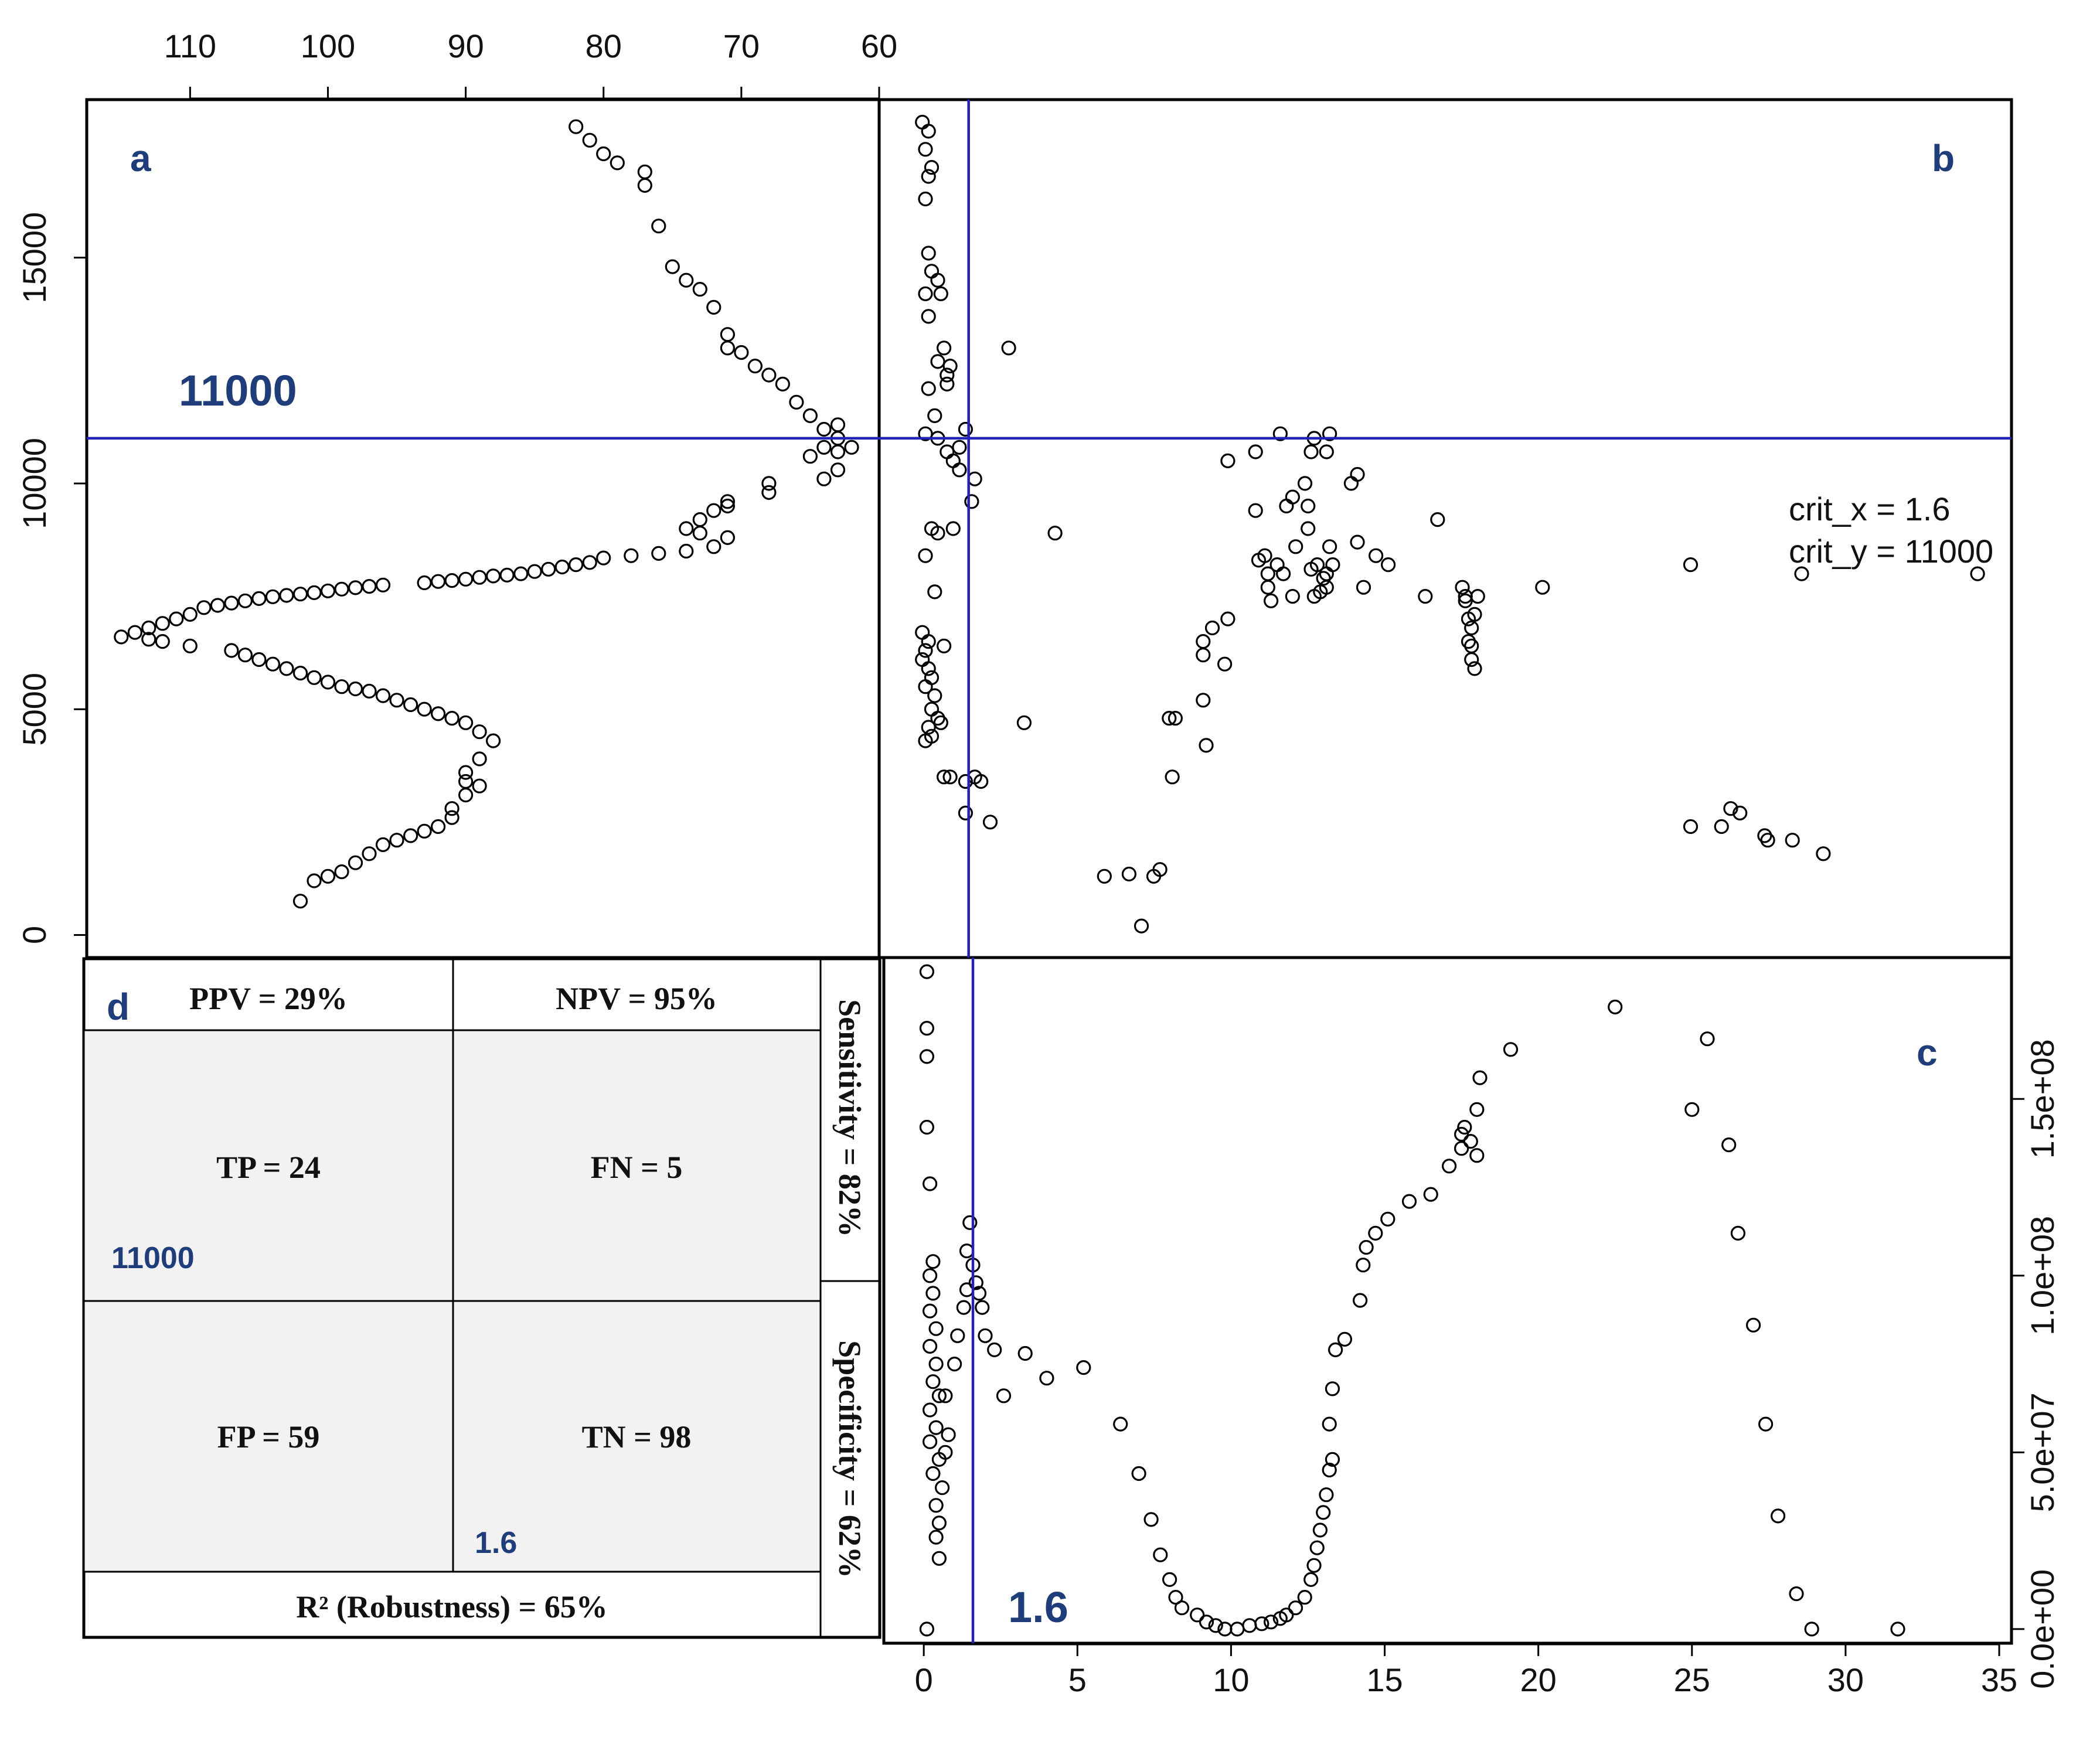 Image resolution: width=2100 pixels, height=1744 pixels. What do you see at coordinates (496, 1543) in the screenshot?
I see `table-x-crit-label: 1.6` at bounding box center [496, 1543].